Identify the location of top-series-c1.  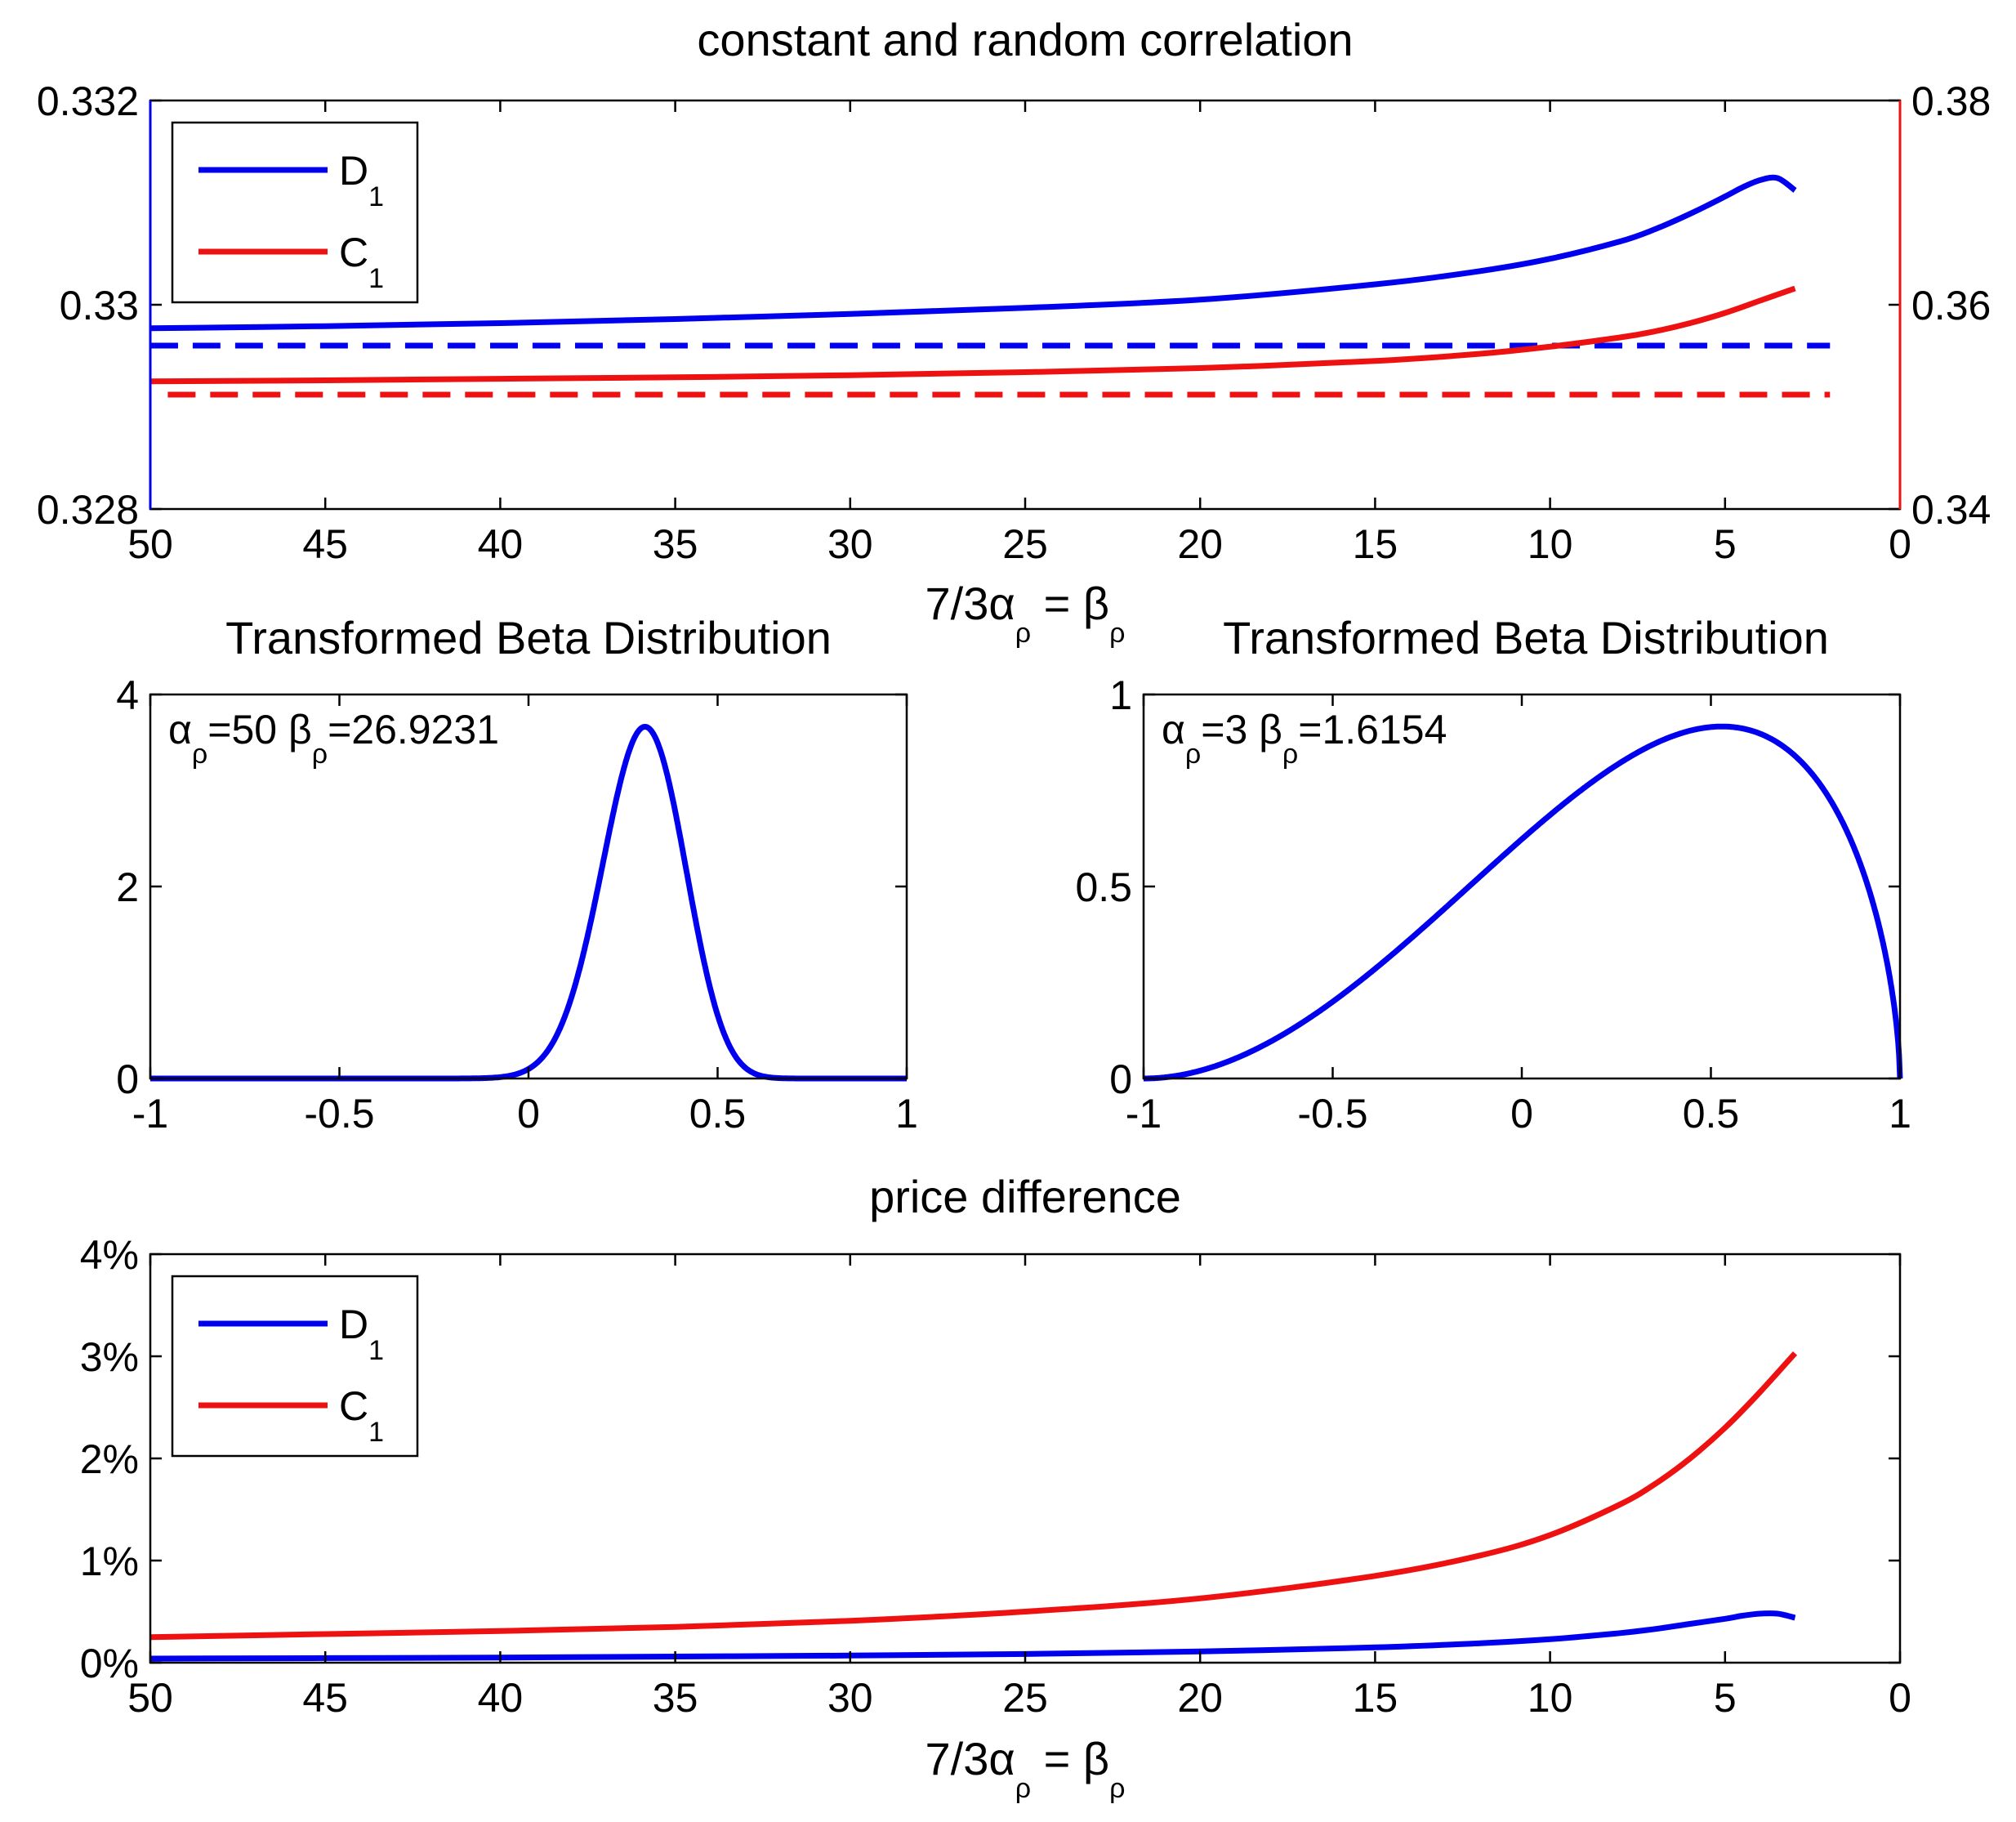
(973, 335).